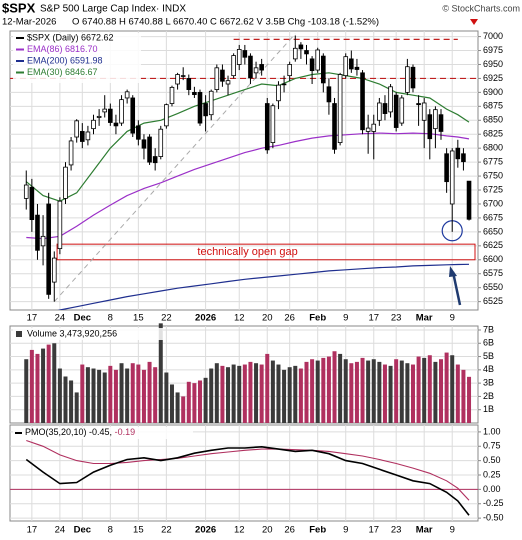 Image resolution: width=522 pixels, height=540 pixels. I want to click on y-tick-label: 7000, so click(493, 36).